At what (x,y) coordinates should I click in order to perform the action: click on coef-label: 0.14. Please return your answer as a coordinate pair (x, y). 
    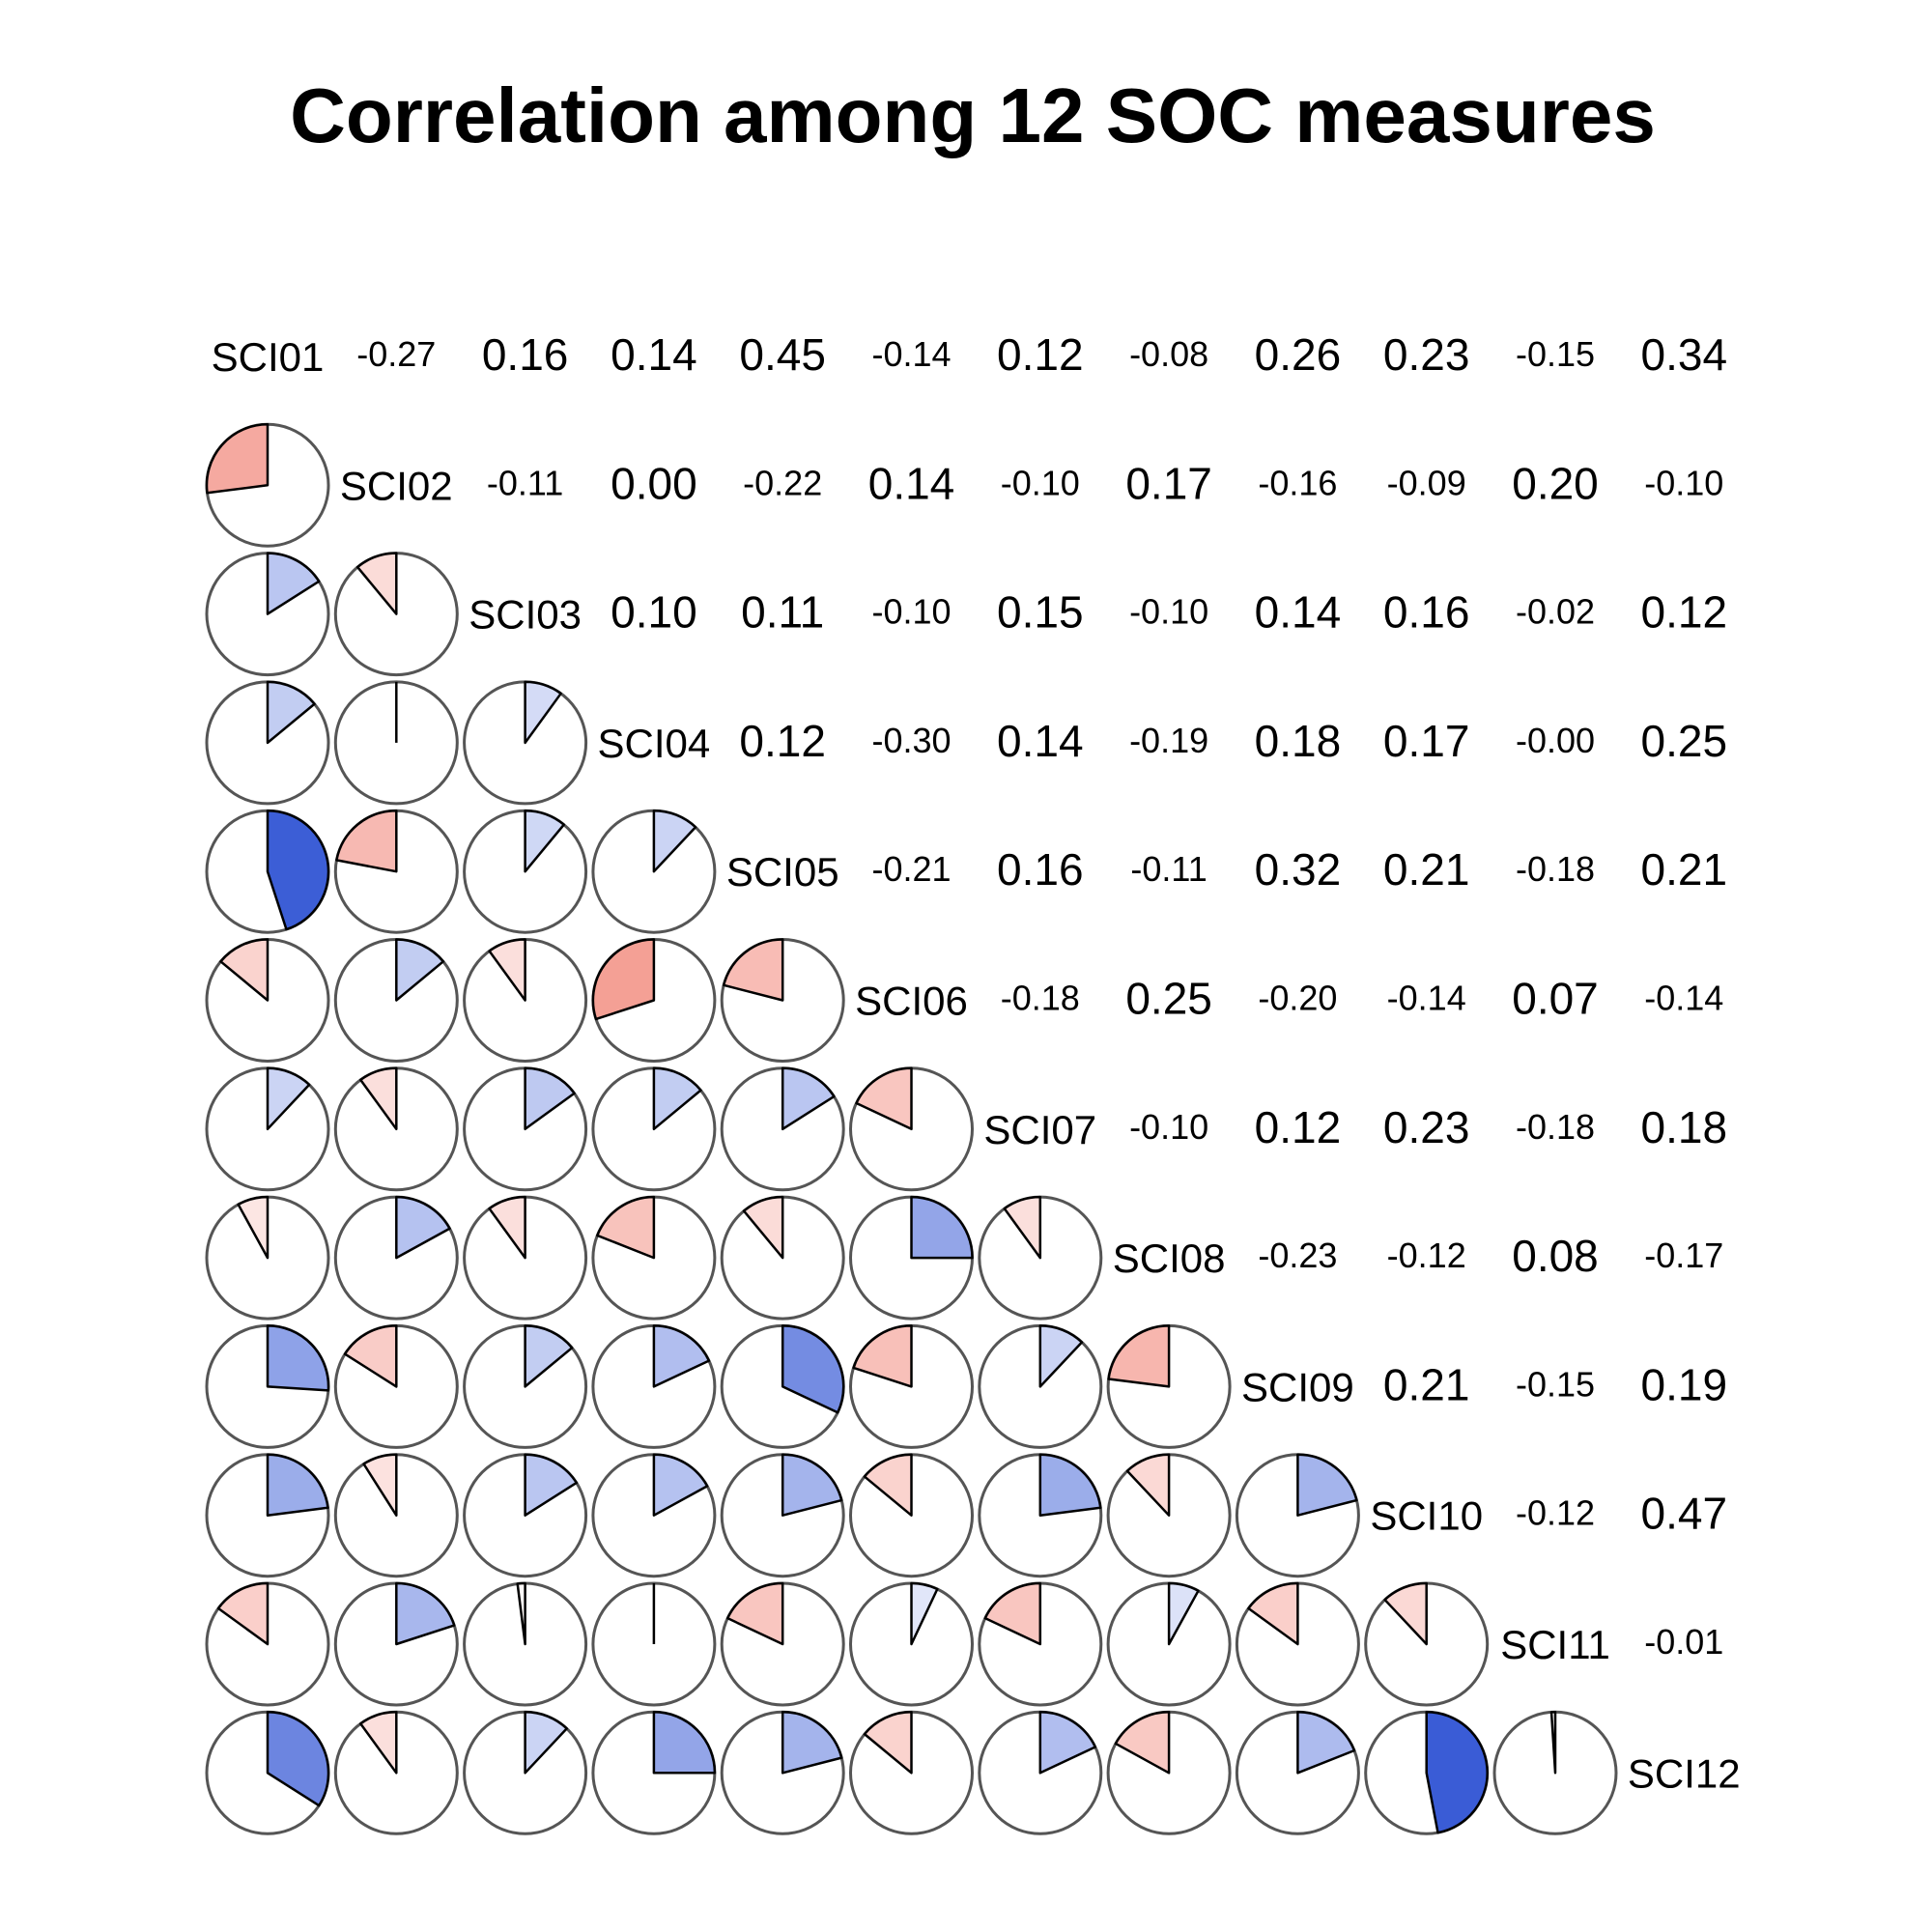
    Looking at the image, I should click on (654, 354).